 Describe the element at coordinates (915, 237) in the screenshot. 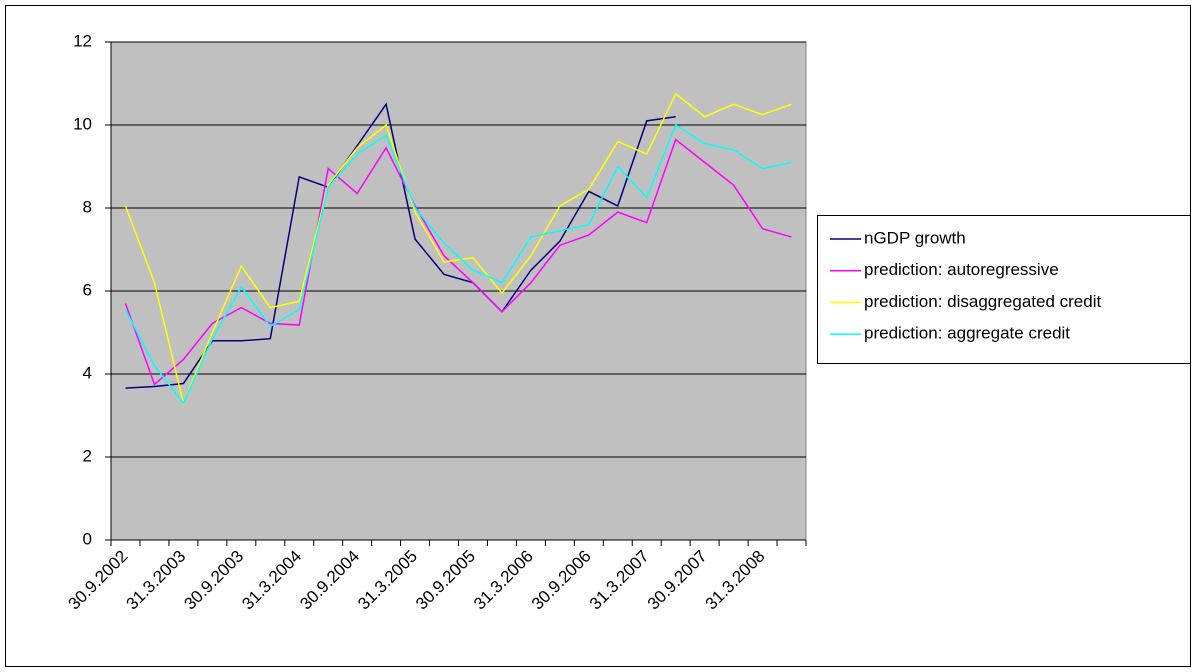

I see `legend-label: nGDP growth` at that location.